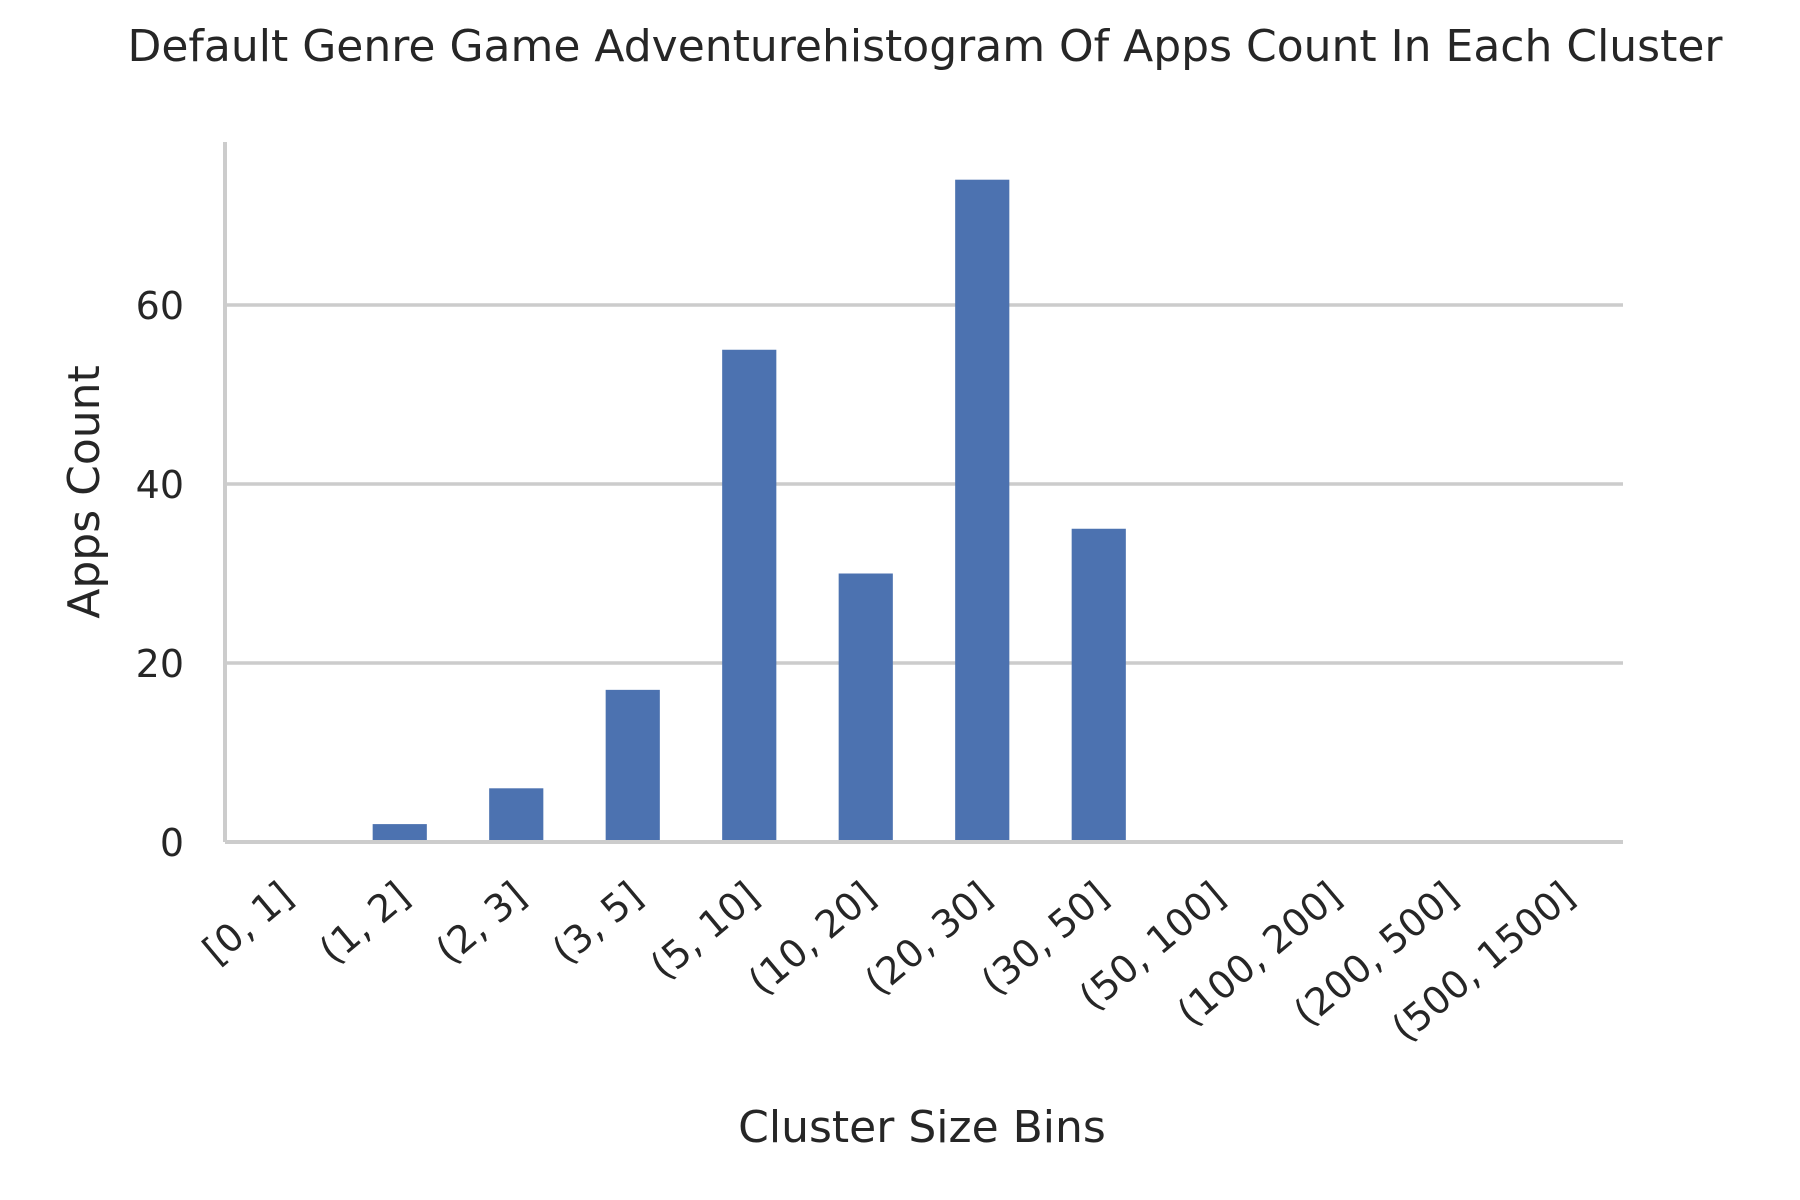 This screenshot has width=1800, height=1200. Describe the element at coordinates (247, 922) in the screenshot. I see `x-tick-label-0: [0, 1]` at that location.